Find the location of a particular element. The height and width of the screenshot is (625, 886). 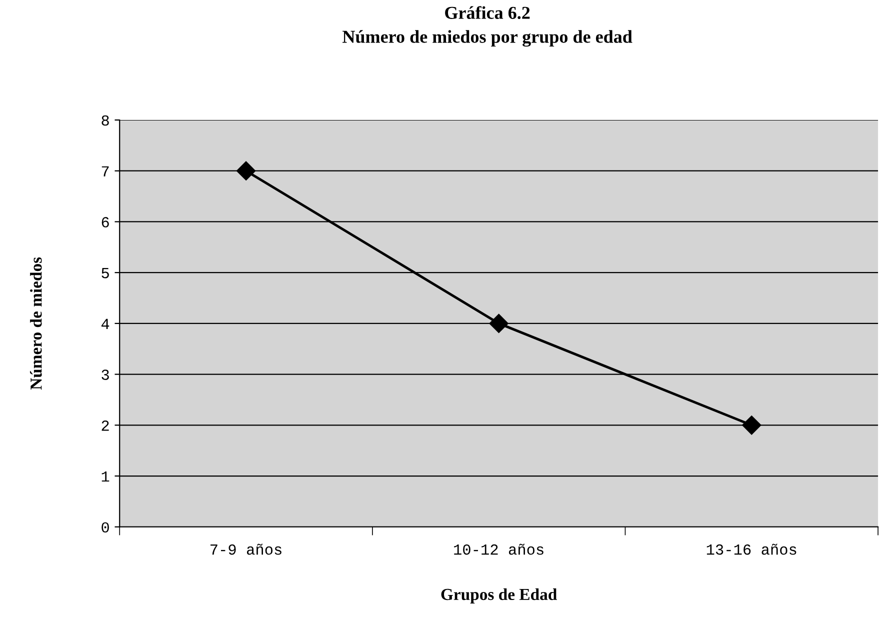

y-tick-label: 7 is located at coordinates (105, 171).